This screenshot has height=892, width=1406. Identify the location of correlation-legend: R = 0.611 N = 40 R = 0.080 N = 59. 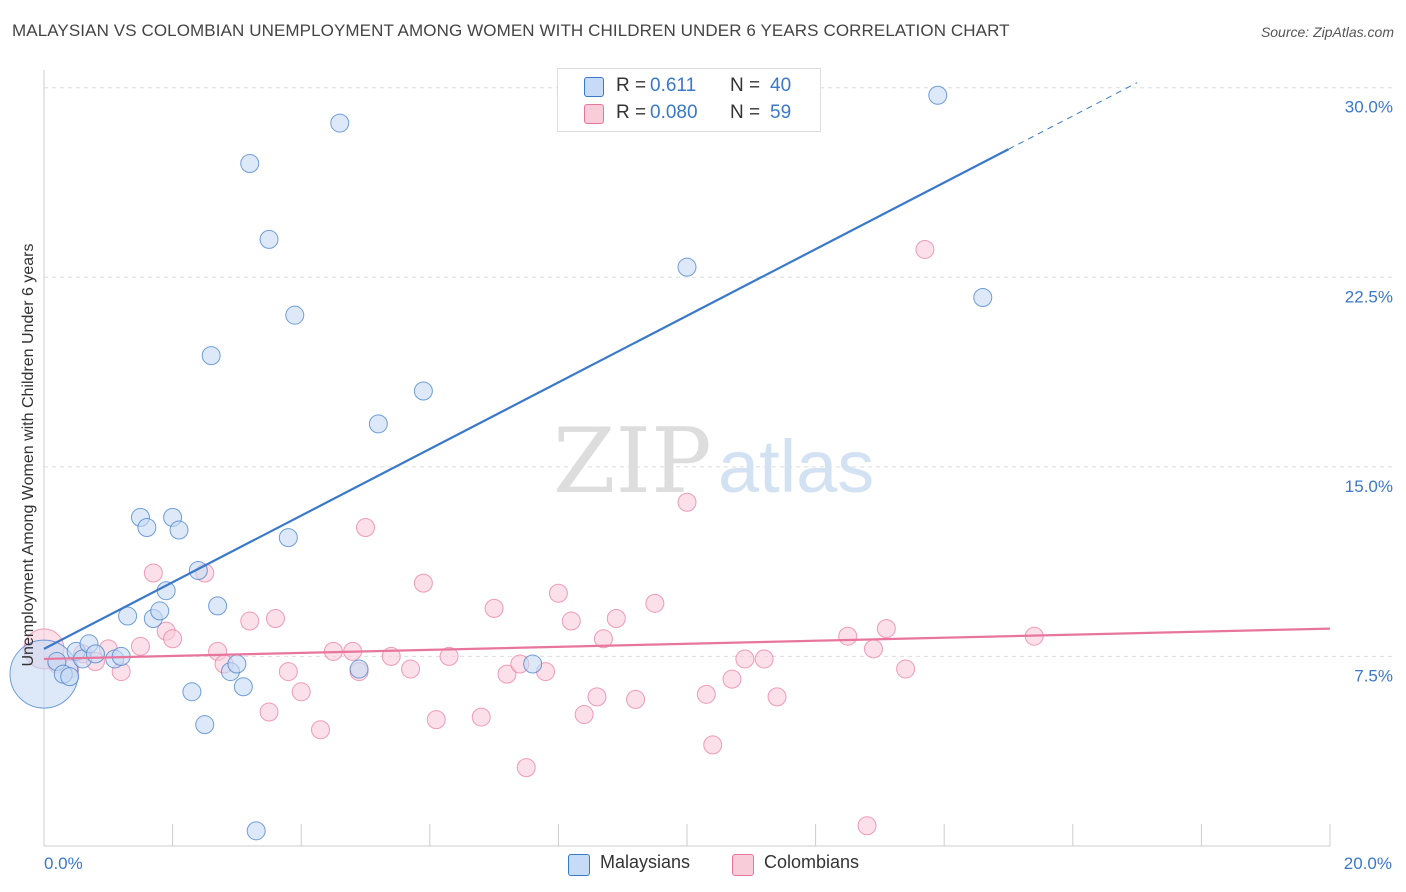
(689, 100).